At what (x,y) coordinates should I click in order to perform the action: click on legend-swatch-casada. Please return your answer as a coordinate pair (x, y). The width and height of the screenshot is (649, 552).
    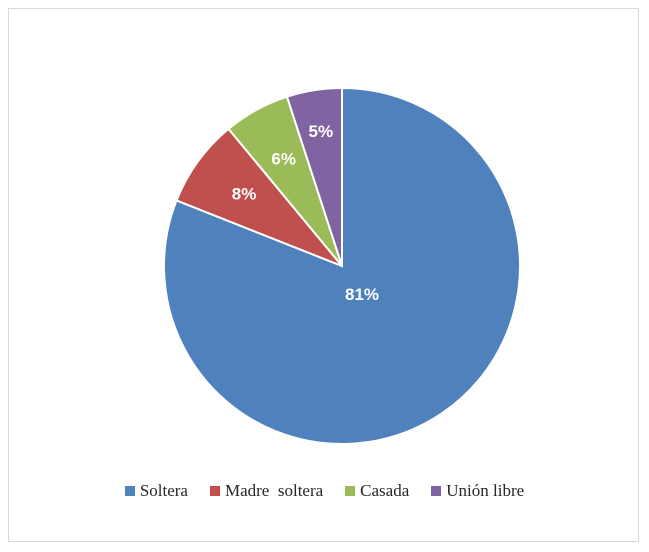
    Looking at the image, I should click on (350, 491).